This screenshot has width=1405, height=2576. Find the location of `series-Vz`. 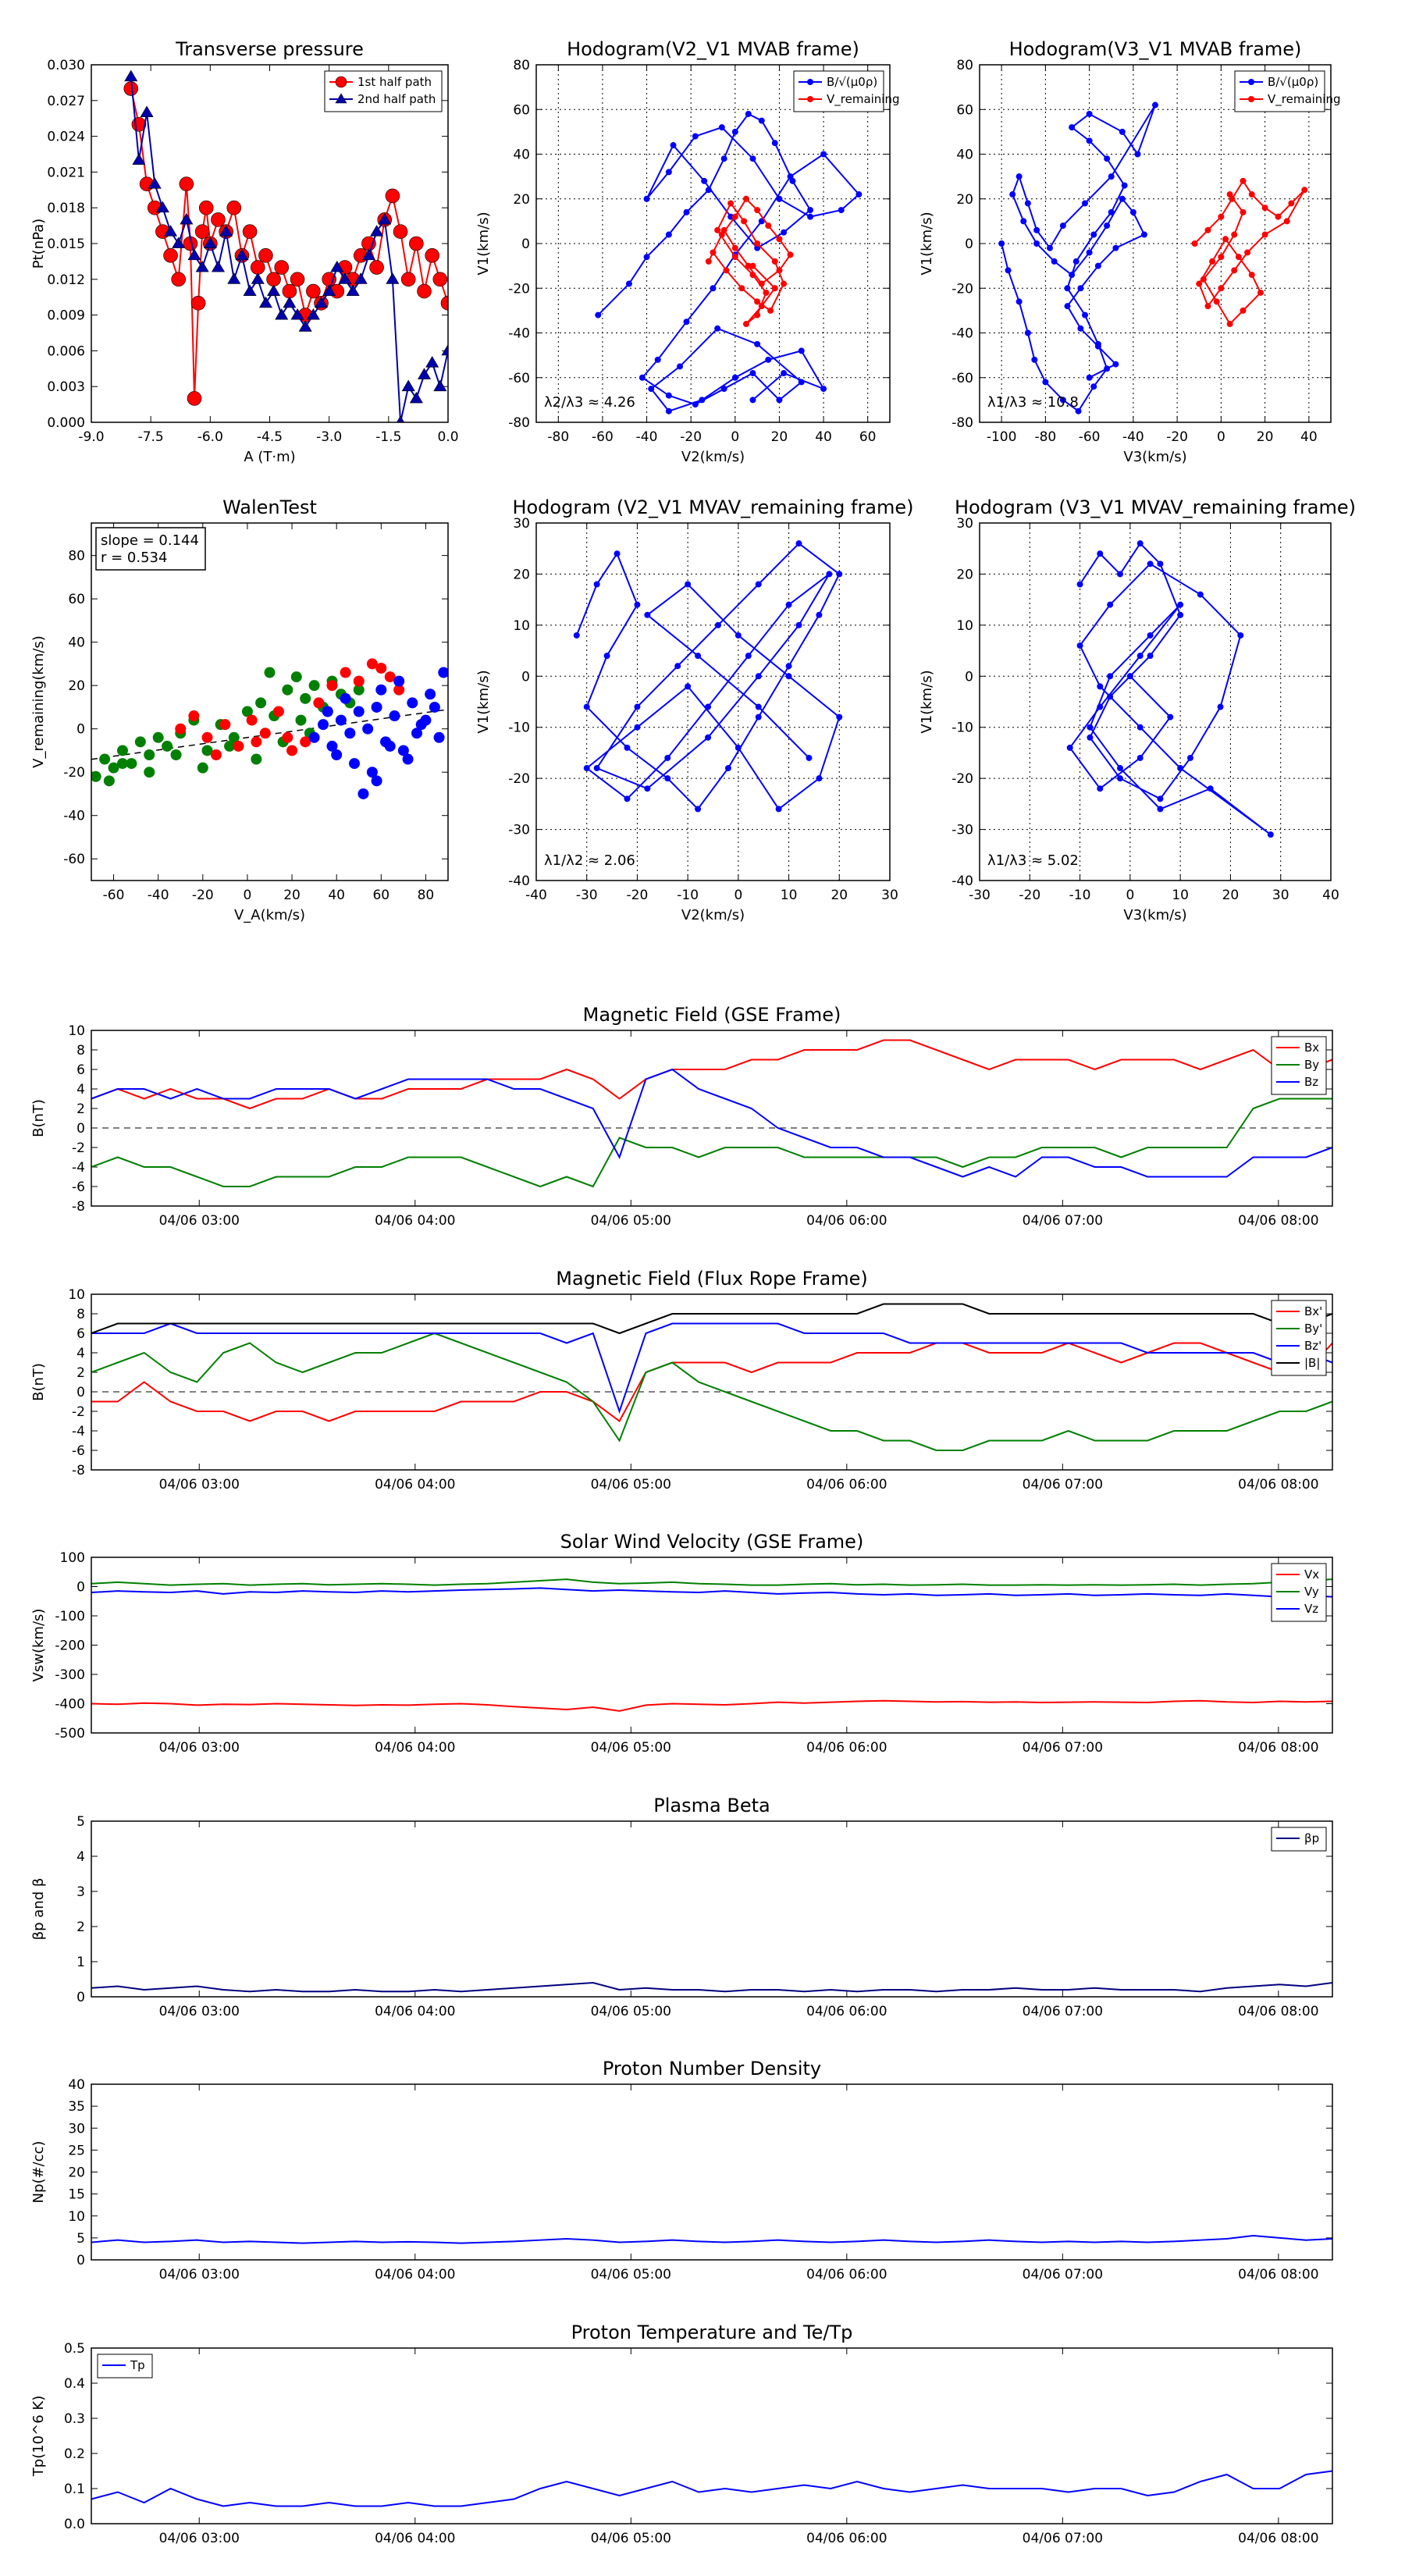

series-Vz is located at coordinates (712, 1592).